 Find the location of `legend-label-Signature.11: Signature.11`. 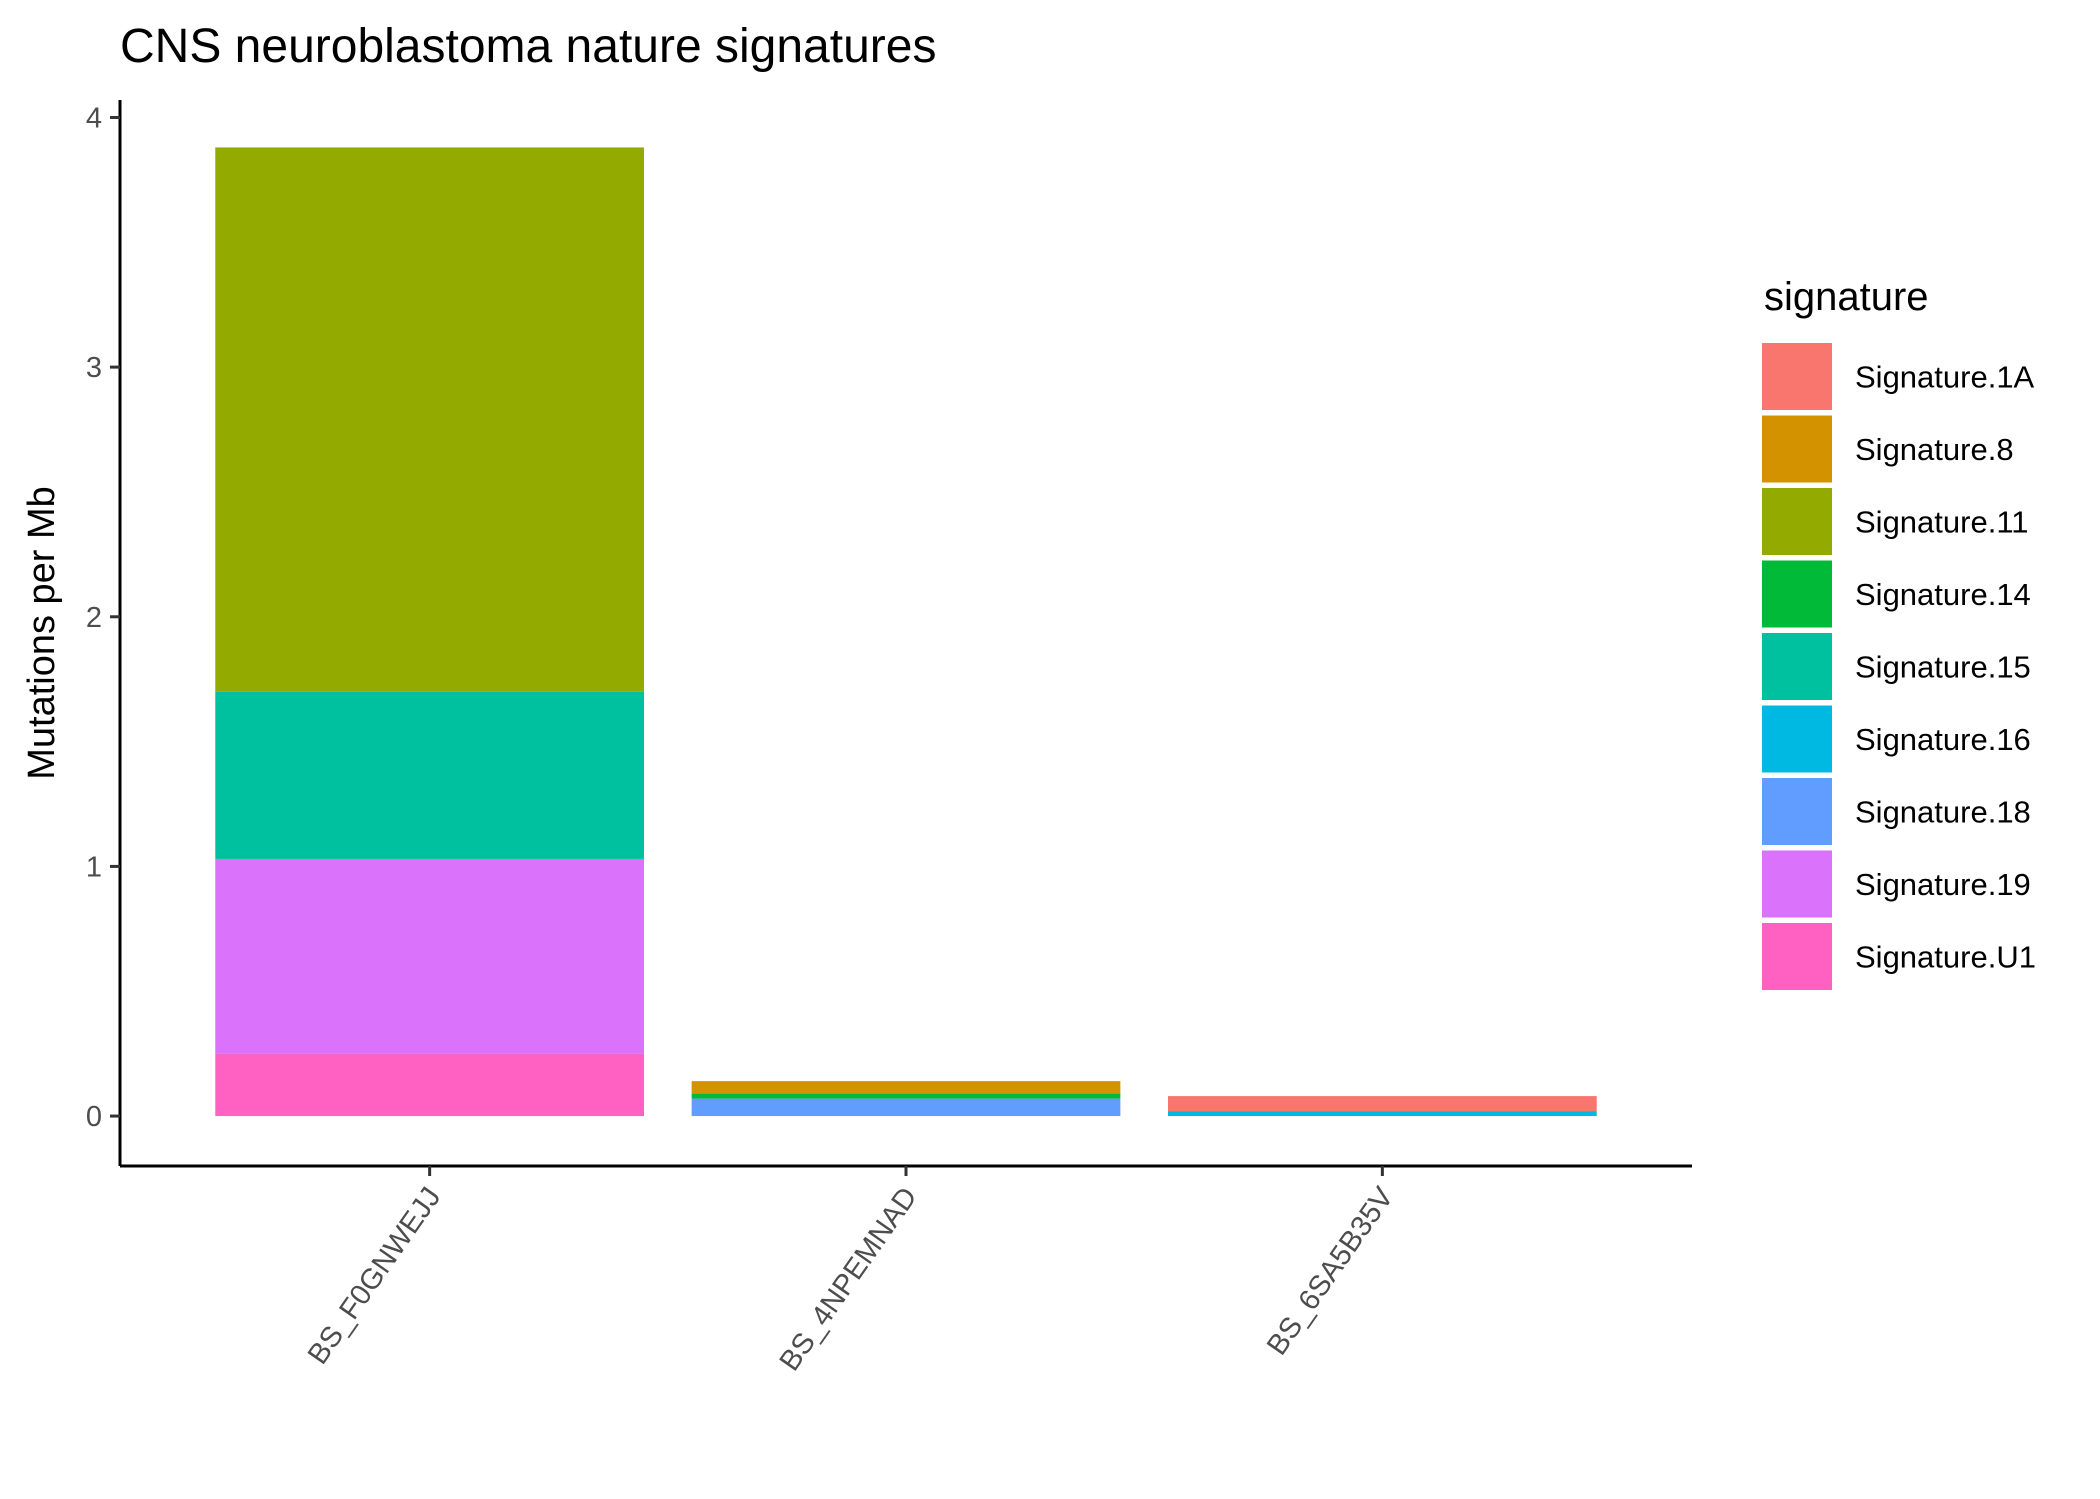

legend-label-Signature.11: Signature.11 is located at coordinates (1942, 522).